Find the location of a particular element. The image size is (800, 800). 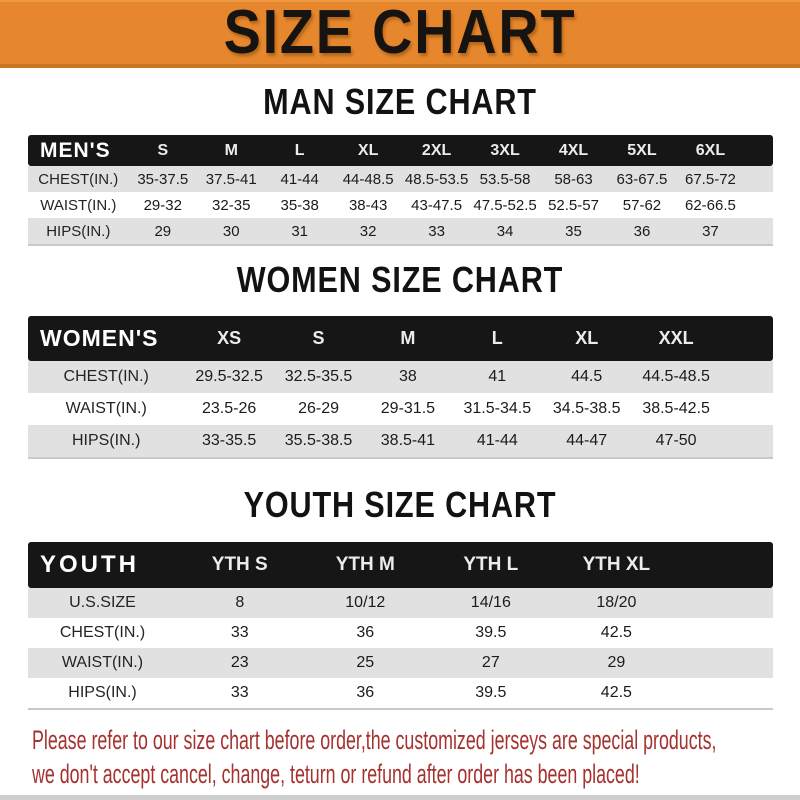

cell: 14/16 is located at coordinates (491, 603).